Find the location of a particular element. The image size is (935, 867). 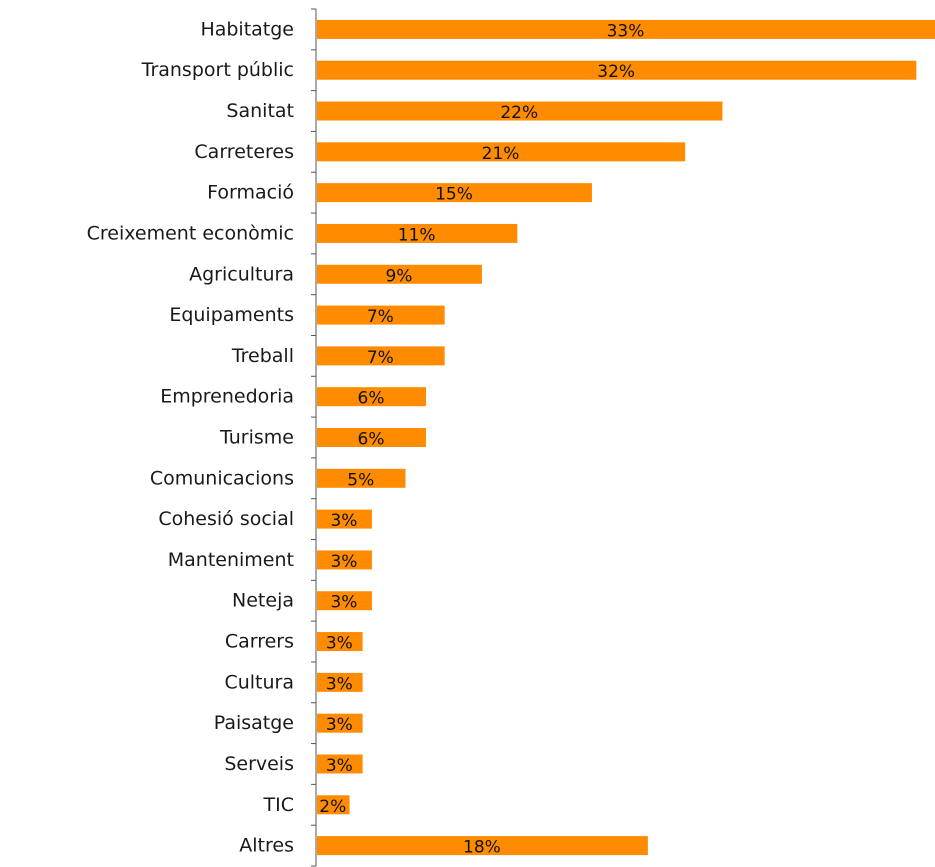

value-label: 33% is located at coordinates (626, 31).